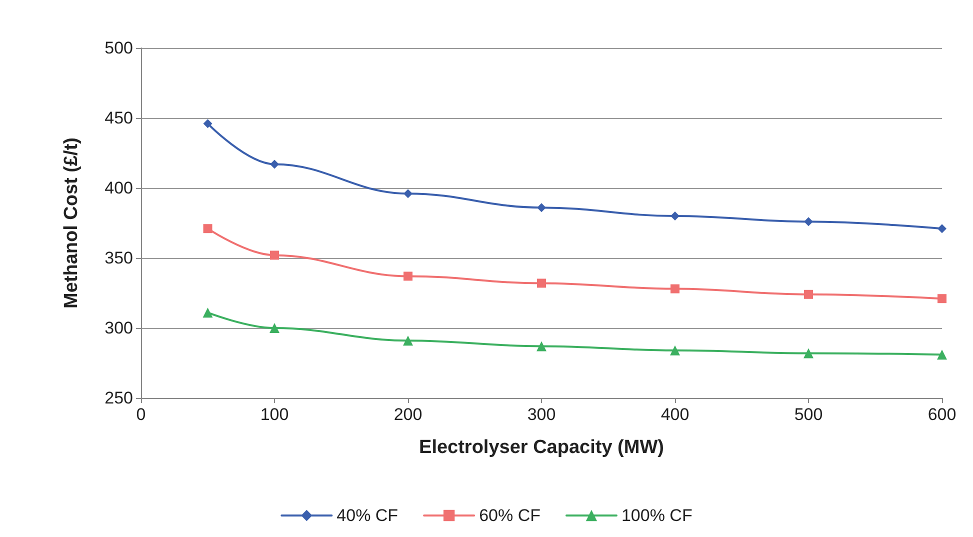 The image size is (973, 537). What do you see at coordinates (71, 223) in the screenshot?
I see `y-axis-title: Methanol Cost (£/t)` at bounding box center [71, 223].